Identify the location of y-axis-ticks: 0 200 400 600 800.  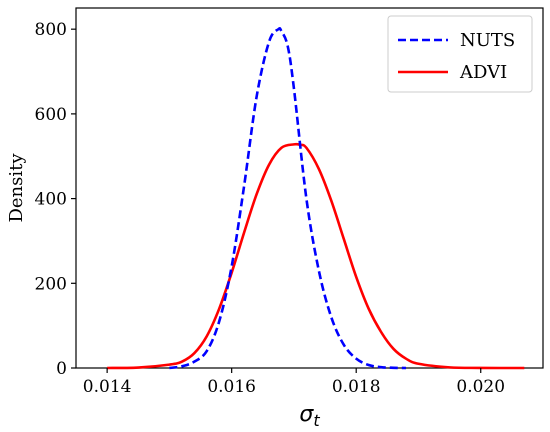
(55, 199).